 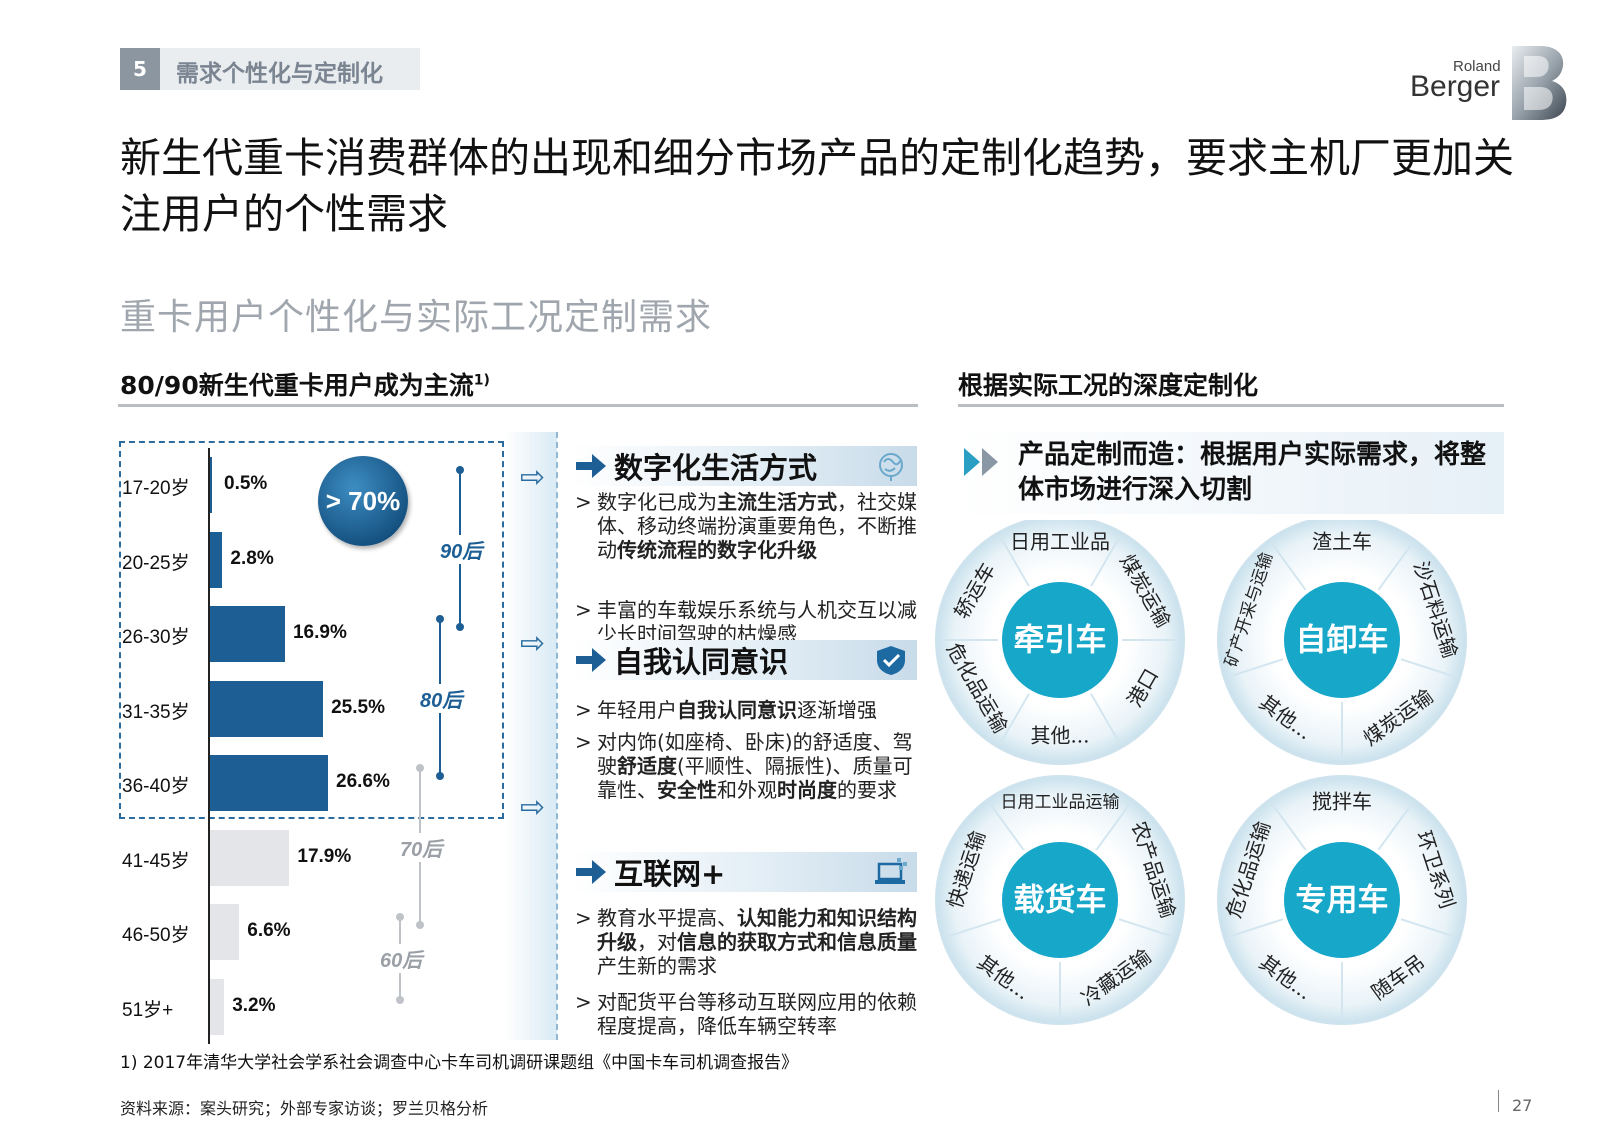 I want to click on bullet-emphasis: 传统流程的数字化升级, so click(x=717, y=550).